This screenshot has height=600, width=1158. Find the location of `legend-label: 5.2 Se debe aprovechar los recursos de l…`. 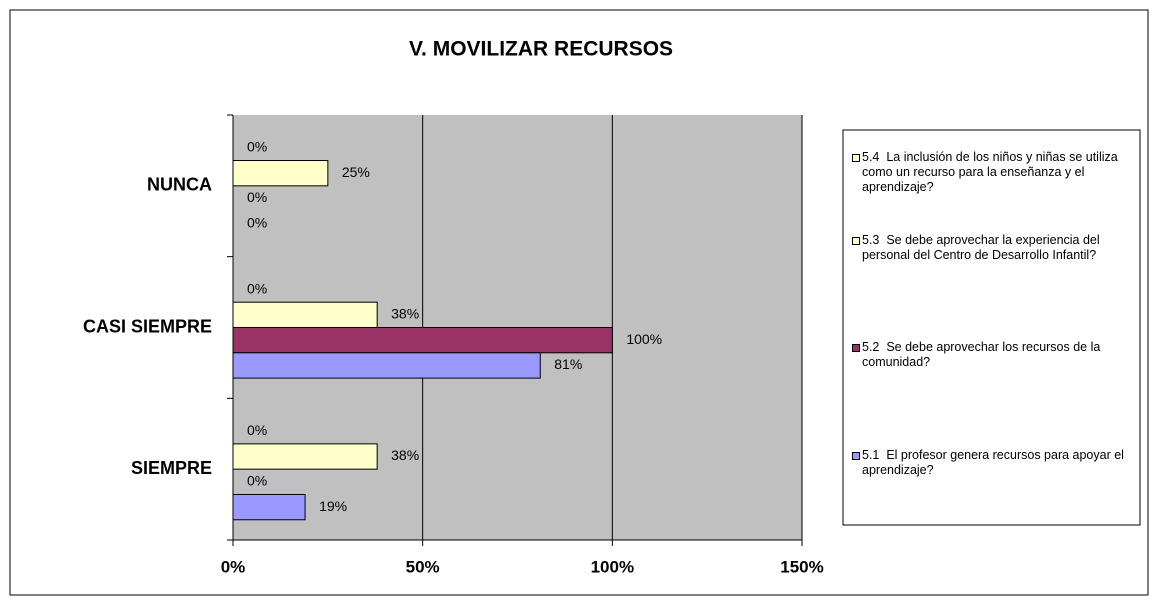

legend-label: 5.2 Se debe aprovechar los recursos de l… is located at coordinates (983, 354).